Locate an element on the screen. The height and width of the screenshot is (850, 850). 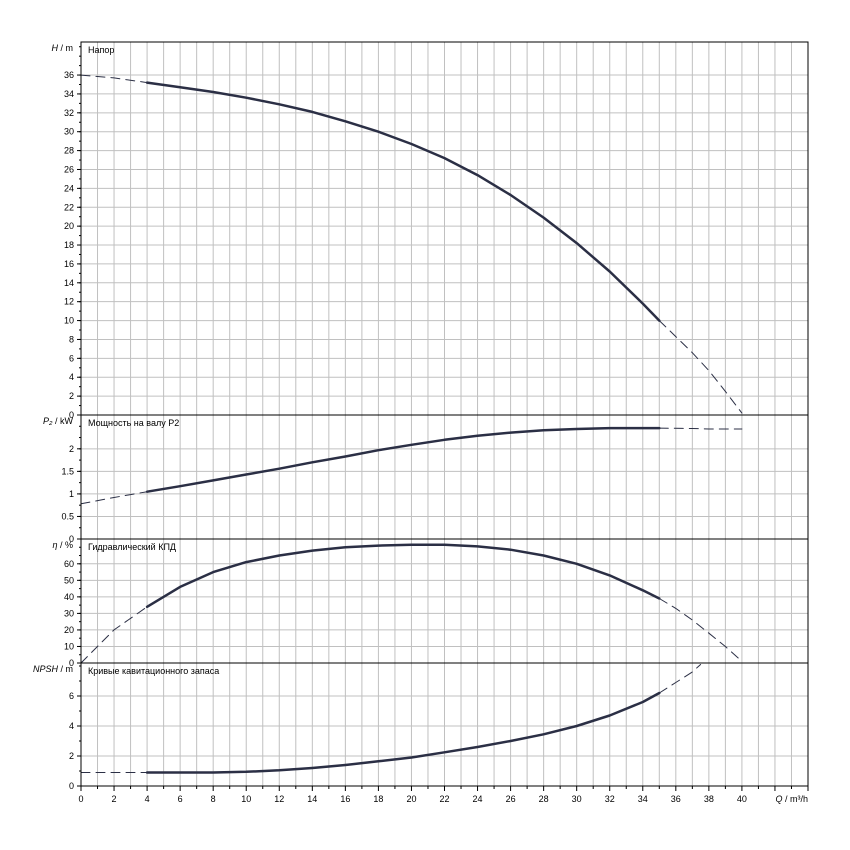
x-tick-label: 4 is located at coordinates (147, 799).